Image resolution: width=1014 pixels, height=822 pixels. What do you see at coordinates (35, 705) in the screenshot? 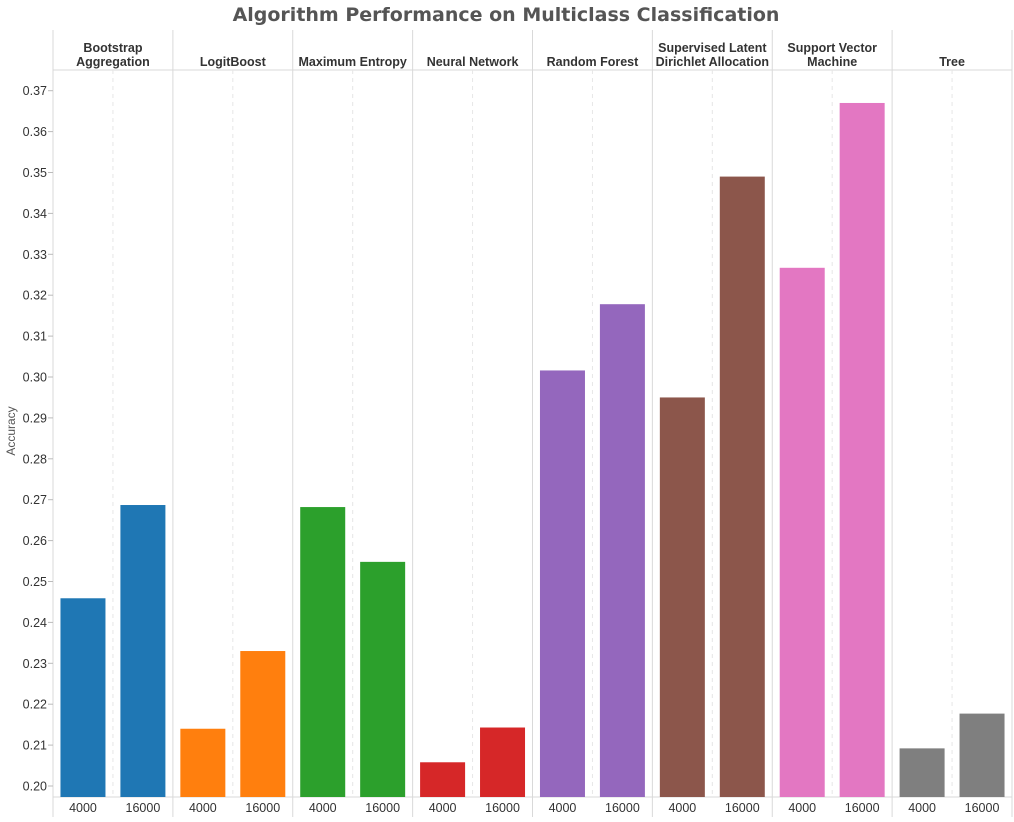
I see `y-tick-label: 0.22` at bounding box center [35, 705].